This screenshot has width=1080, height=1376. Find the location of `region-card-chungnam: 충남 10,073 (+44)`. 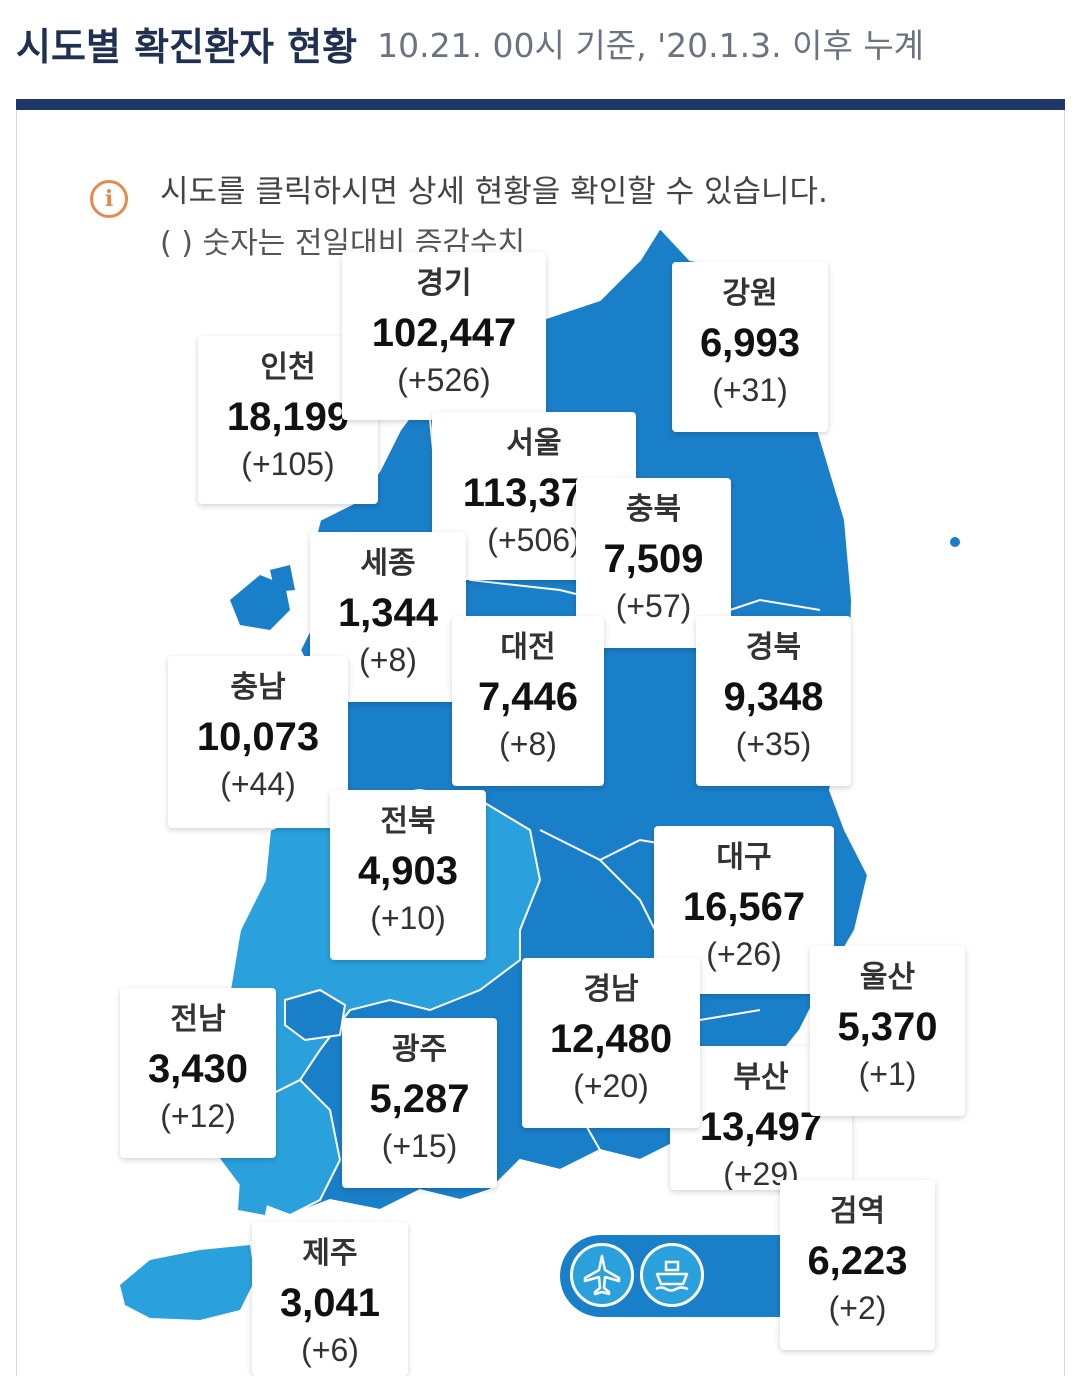

region-card-chungnam: 충남 10,073 (+44) is located at coordinates (258, 742).